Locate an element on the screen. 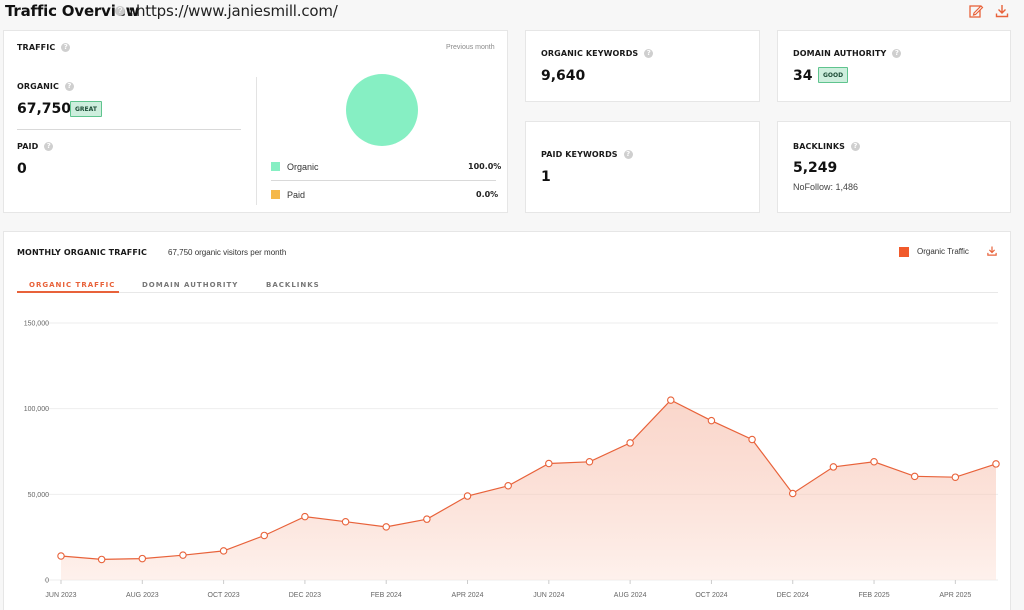  domain-authority-card: DOMAIN AUTHORITY? 34 GOOD is located at coordinates (894, 66).